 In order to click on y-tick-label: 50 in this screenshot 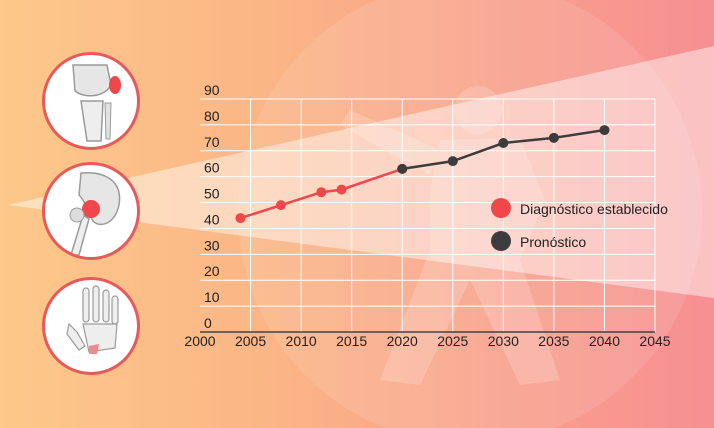, I will do `click(212, 194)`.